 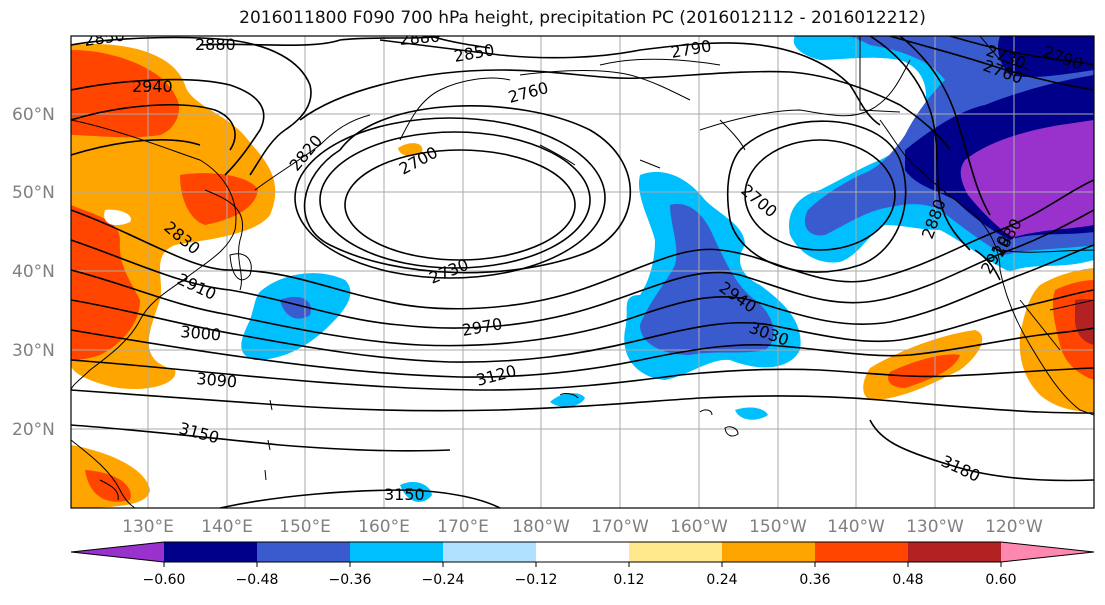 What do you see at coordinates (443, 580) in the screenshot?
I see `colorbar-tick-label: −0.24` at bounding box center [443, 580].